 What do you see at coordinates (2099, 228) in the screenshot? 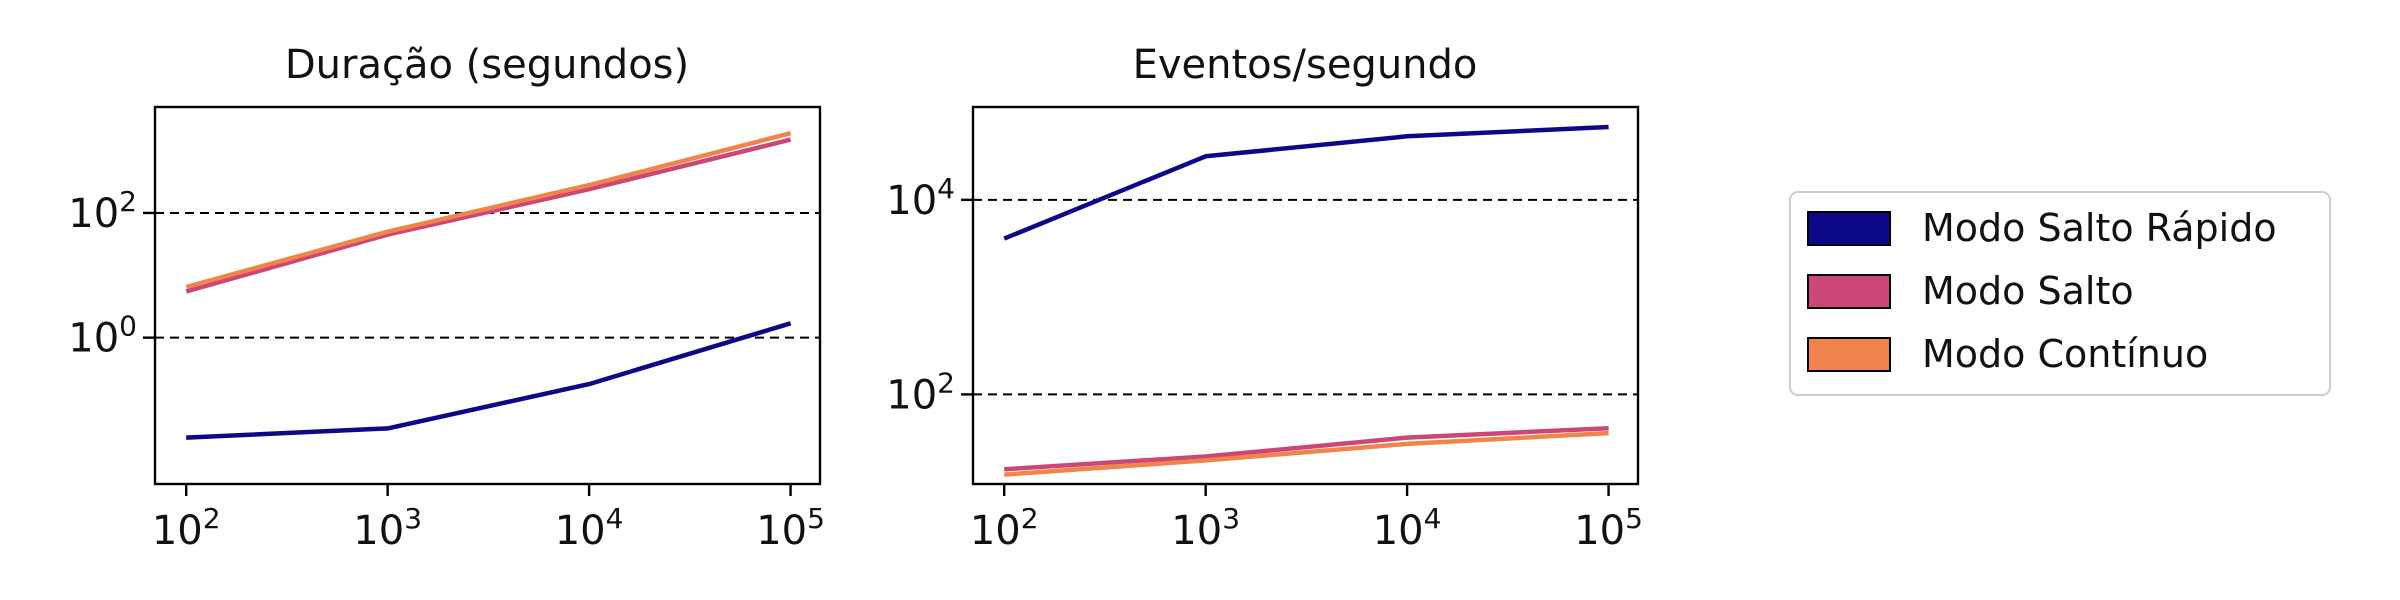
I see `legend-label: Modo Salto Rápido` at bounding box center [2099, 228].